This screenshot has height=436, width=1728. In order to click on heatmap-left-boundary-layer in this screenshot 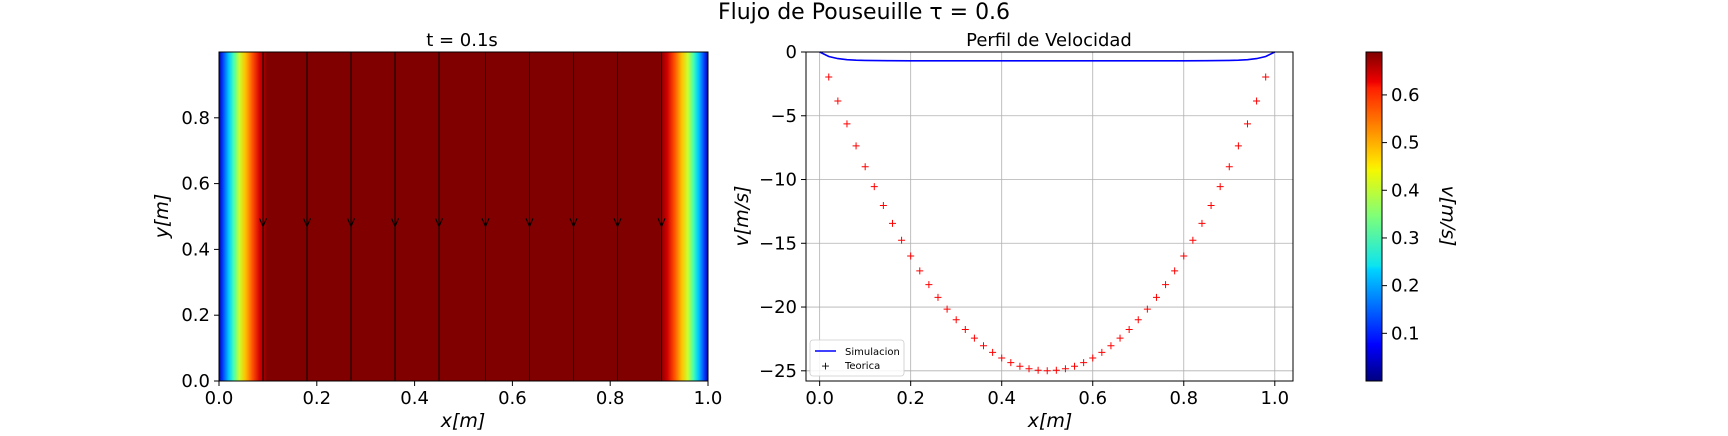, I will do `click(243, 216)`.